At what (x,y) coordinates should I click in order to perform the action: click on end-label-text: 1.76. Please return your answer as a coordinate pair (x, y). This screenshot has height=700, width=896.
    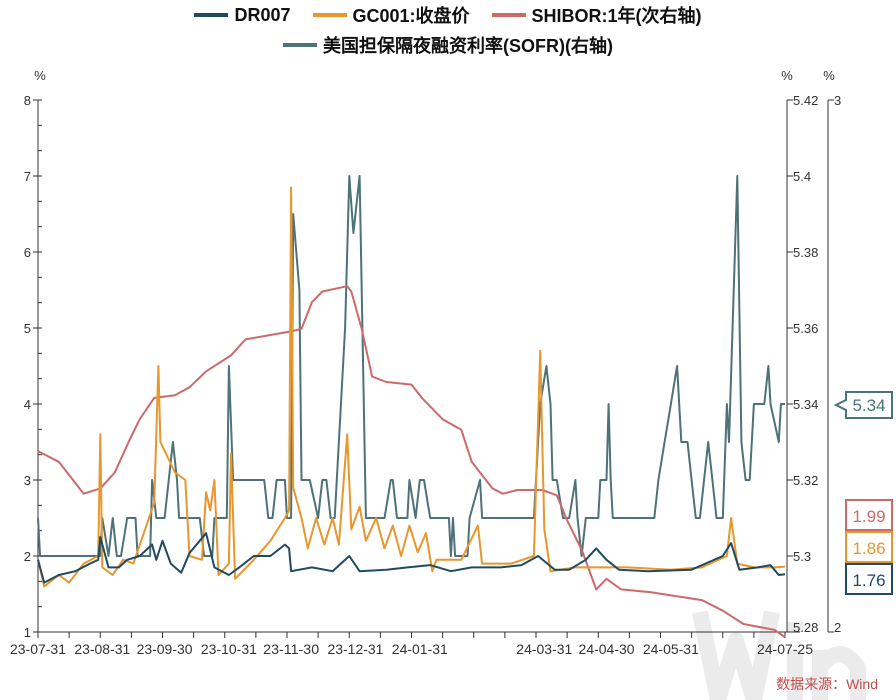
    Looking at the image, I should click on (868, 580).